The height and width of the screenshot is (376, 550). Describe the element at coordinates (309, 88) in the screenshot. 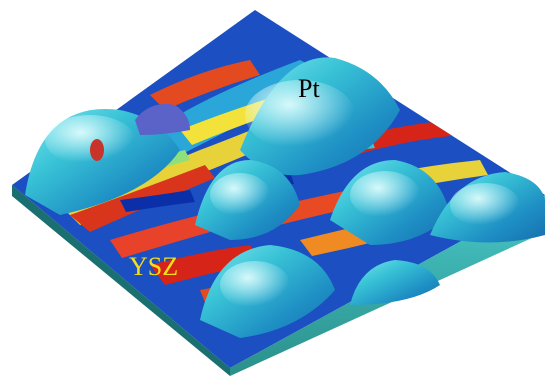

I see `pt-label: Pt` at that location.